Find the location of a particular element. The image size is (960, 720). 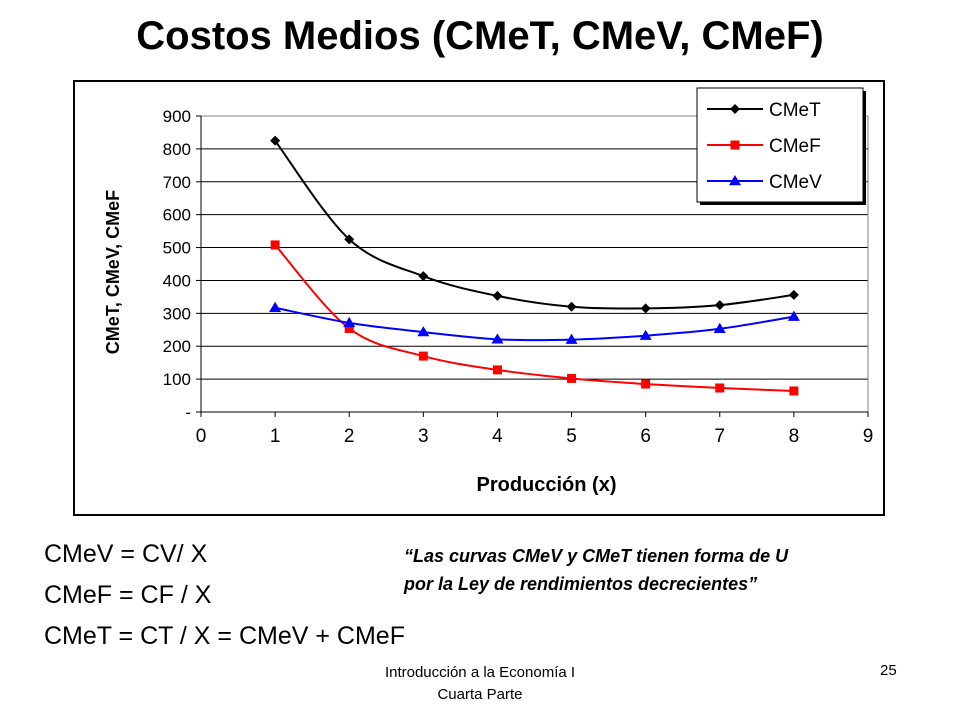

x-tick-label: 4 is located at coordinates (497, 436).